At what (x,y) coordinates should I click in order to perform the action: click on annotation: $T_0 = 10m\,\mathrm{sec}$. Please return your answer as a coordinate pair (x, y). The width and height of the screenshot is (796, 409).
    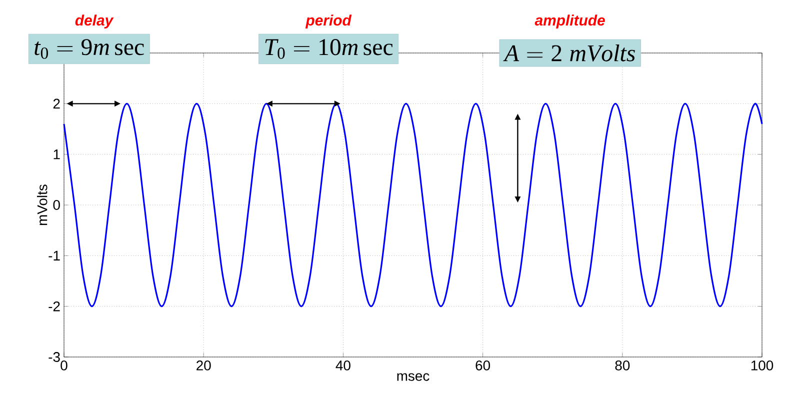
    Looking at the image, I should click on (329, 49).